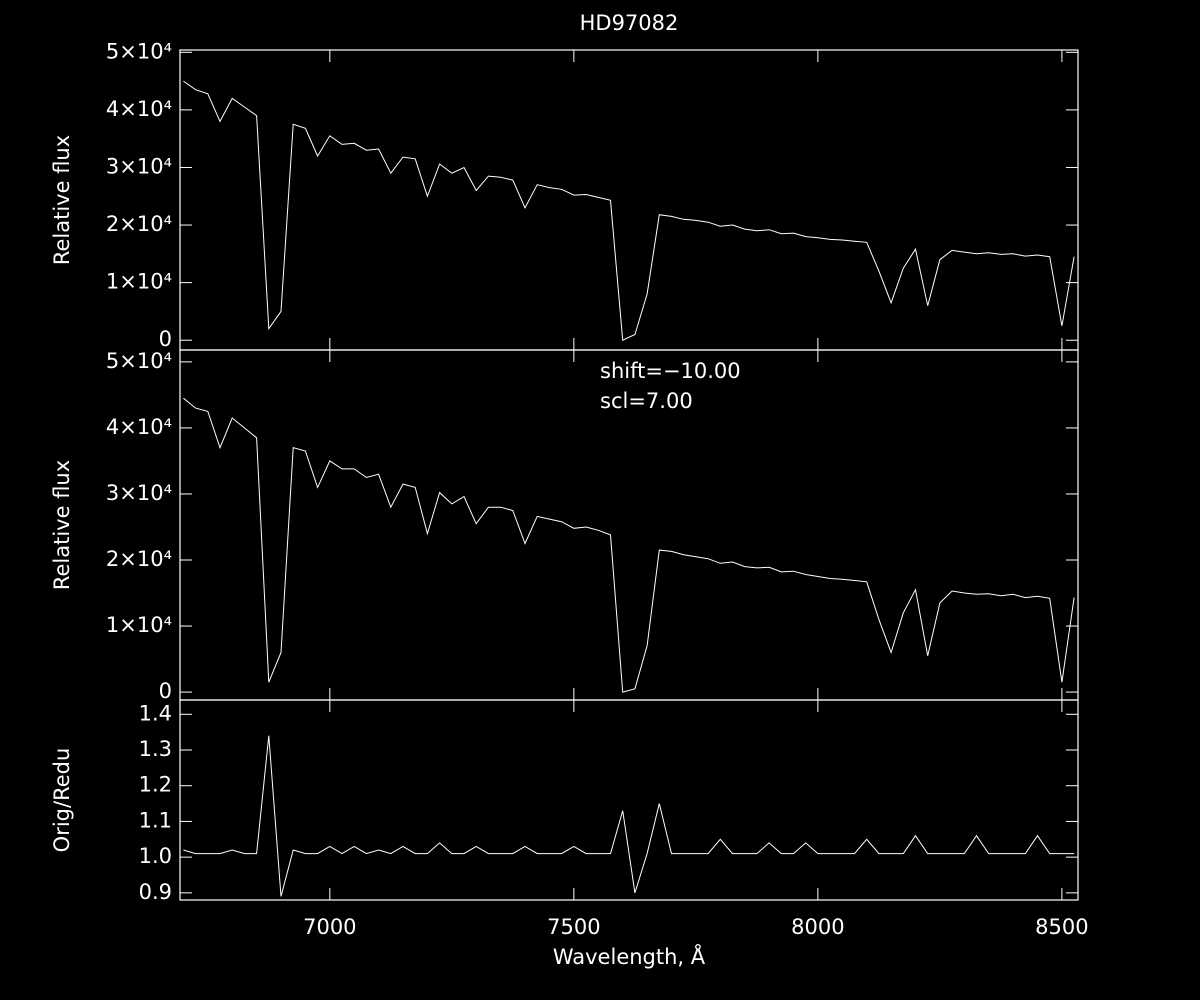 This screenshot has width=1200, height=1000. Describe the element at coordinates (1061, 927) in the screenshot. I see `x-tick-label: 8500` at that location.